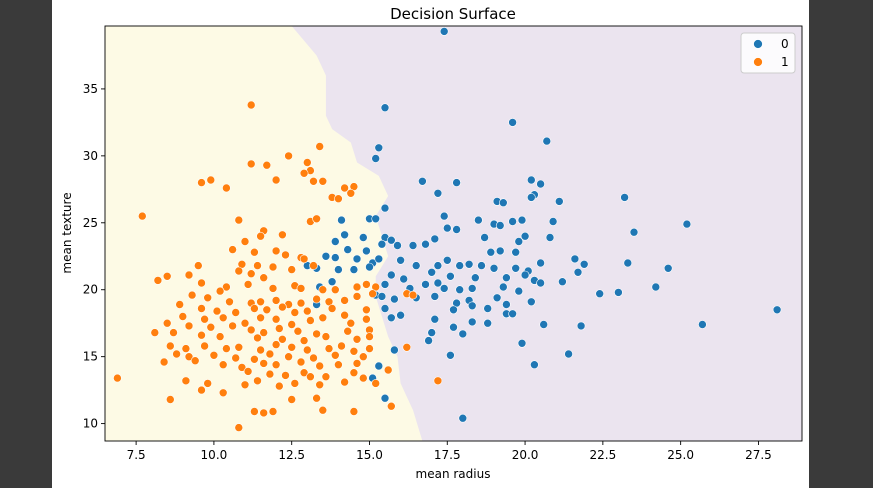 This screenshot has height=488, width=873. I want to click on x-tick-label: 12.5, so click(291, 455).